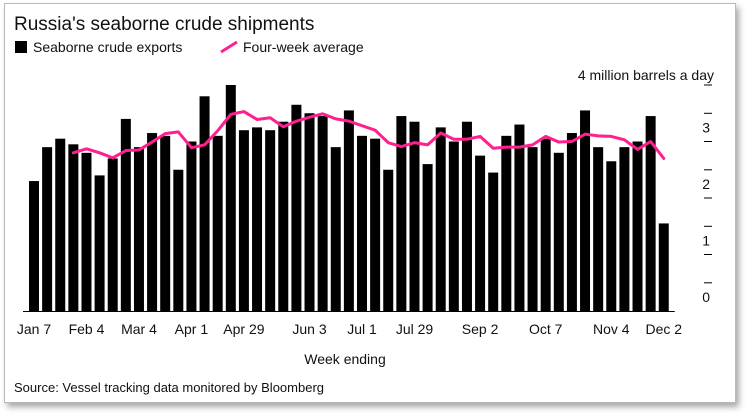 This screenshot has width=748, height=416. What do you see at coordinates (415, 329) in the screenshot?
I see `x-tick-label: Jul 29` at bounding box center [415, 329].